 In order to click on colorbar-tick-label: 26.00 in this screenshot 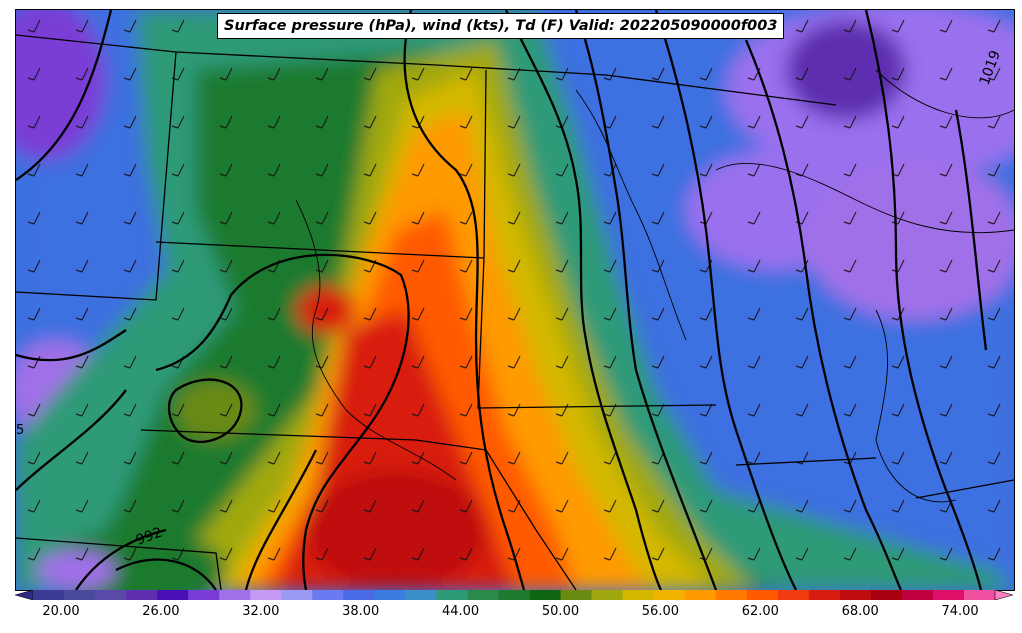, I will do `click(161, 611)`.